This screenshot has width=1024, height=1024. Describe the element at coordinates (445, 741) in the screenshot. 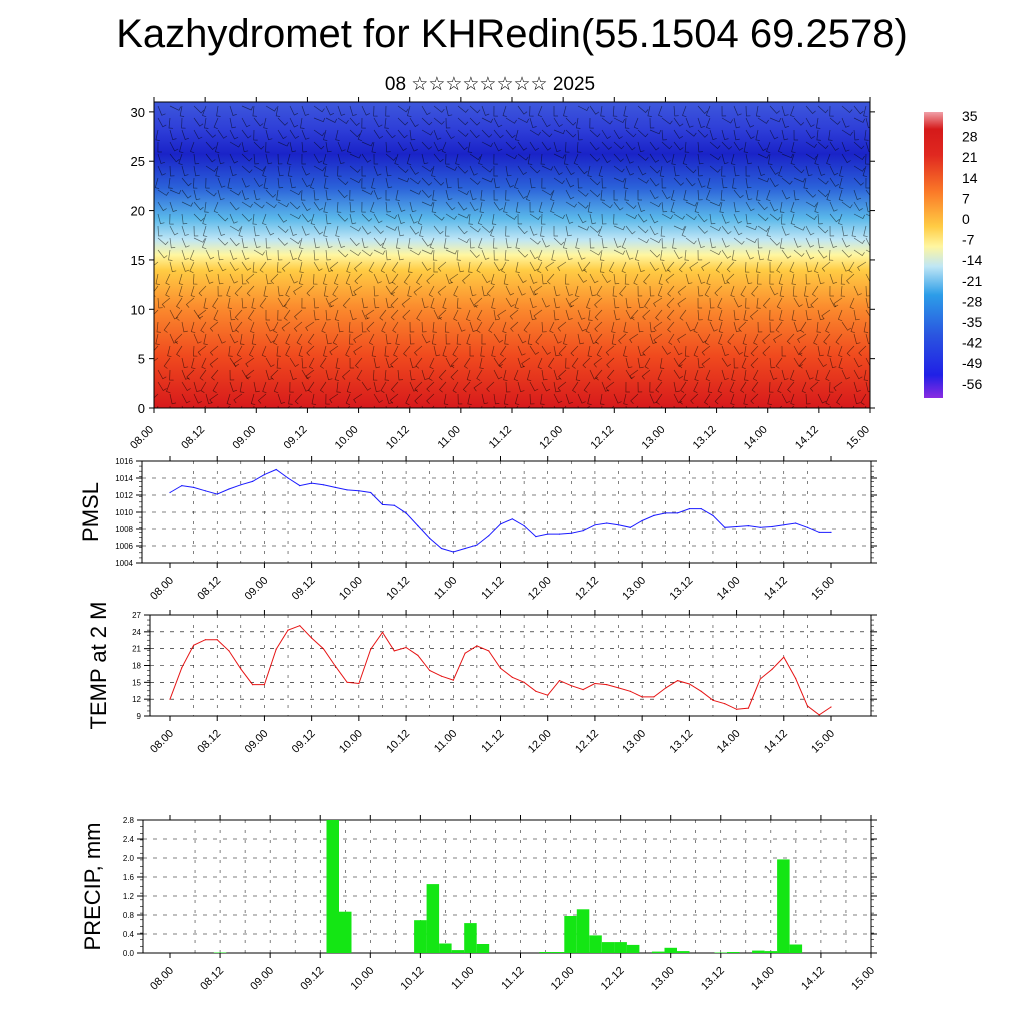

I see `x-tick-label: 11.00` at that location.